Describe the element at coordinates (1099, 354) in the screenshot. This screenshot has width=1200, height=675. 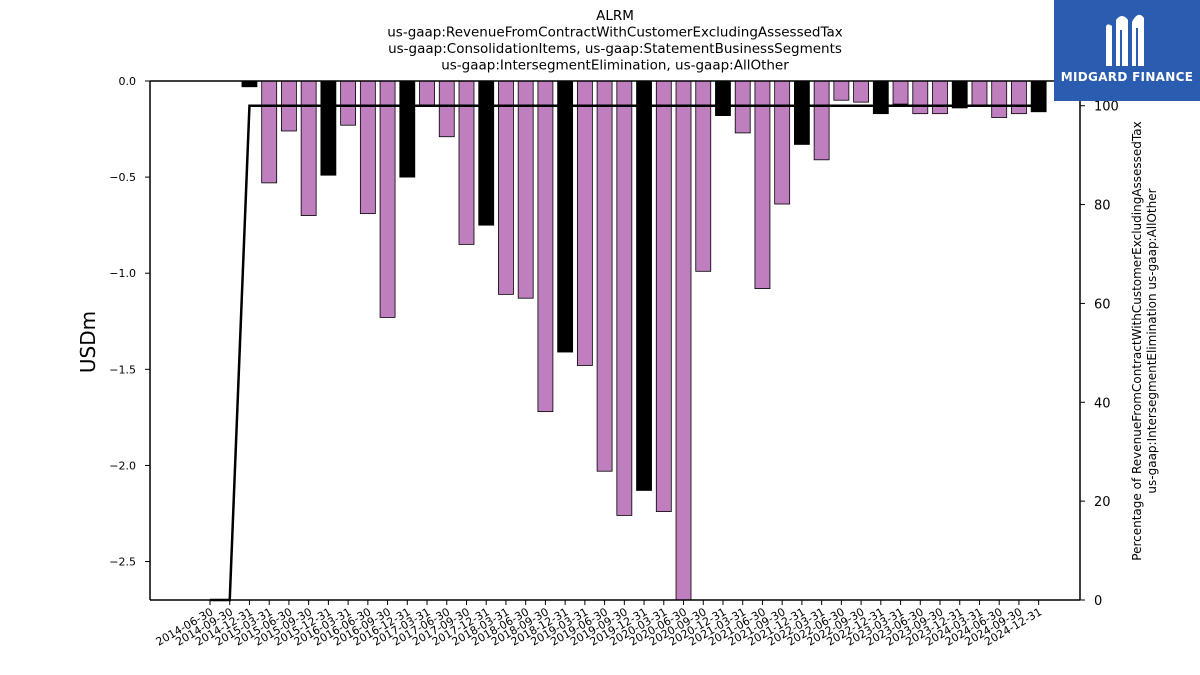
I see `right-axis-ticks: 0 20 40 60 80 100` at that location.